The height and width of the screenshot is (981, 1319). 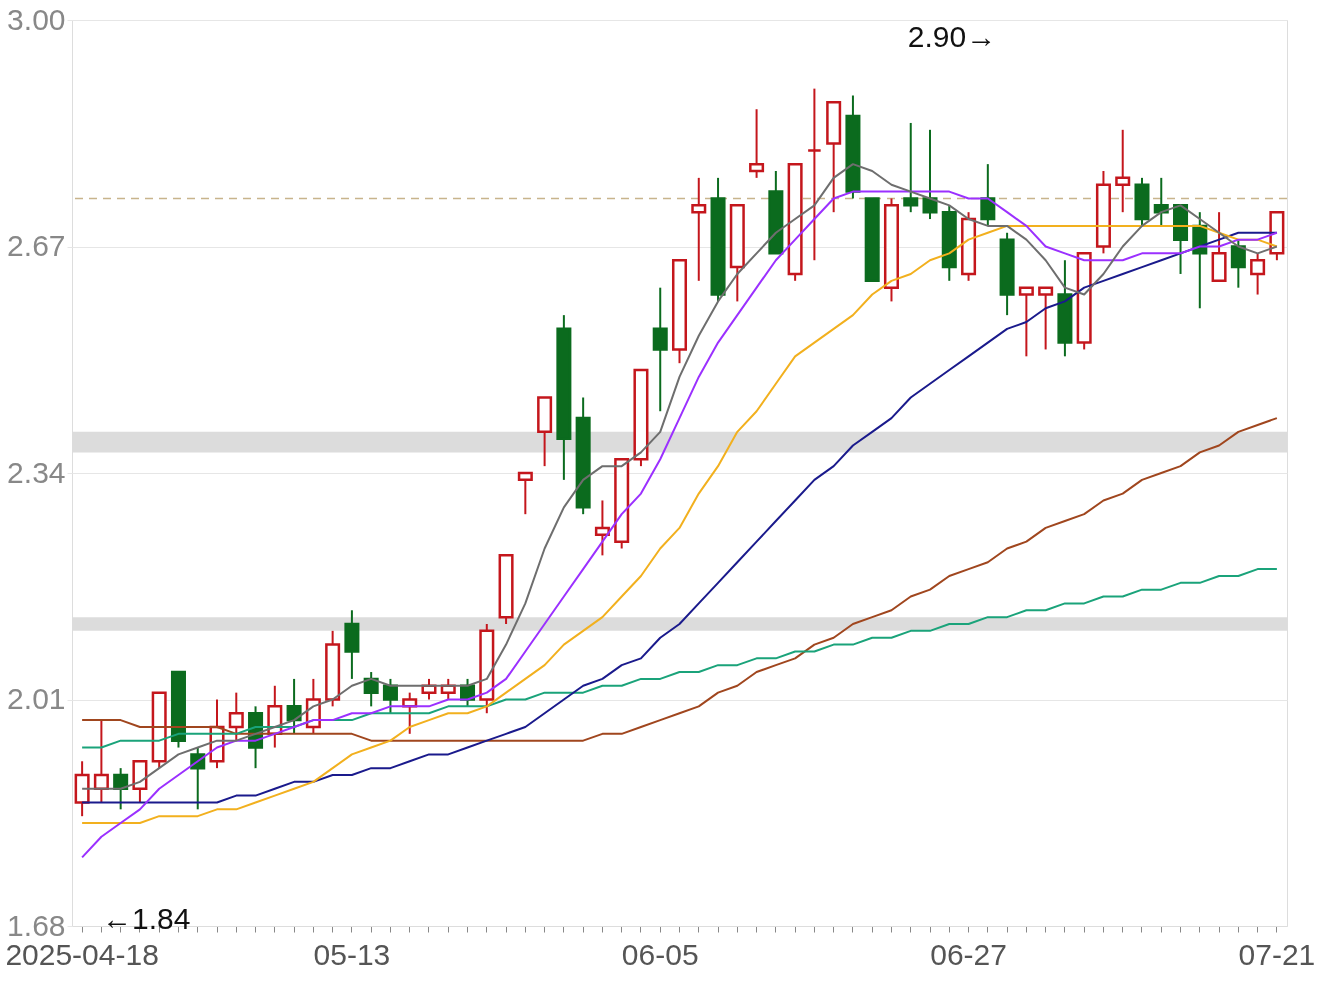 What do you see at coordinates (352, 954) in the screenshot?
I see `x-tick-label: 05-13` at bounding box center [352, 954].